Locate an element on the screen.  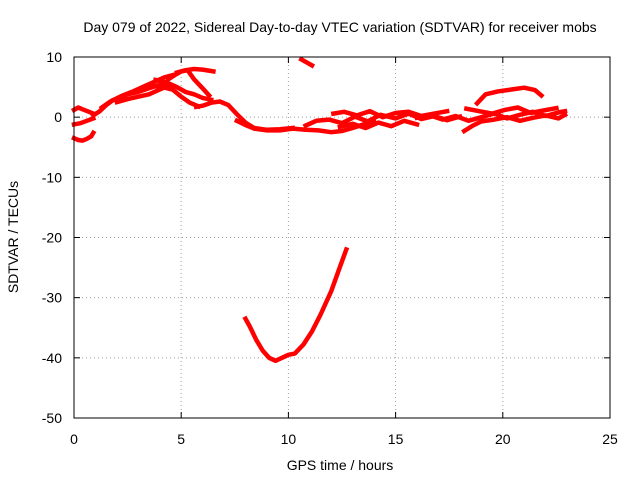
y-tick-label: -10 is located at coordinates (52, 177).